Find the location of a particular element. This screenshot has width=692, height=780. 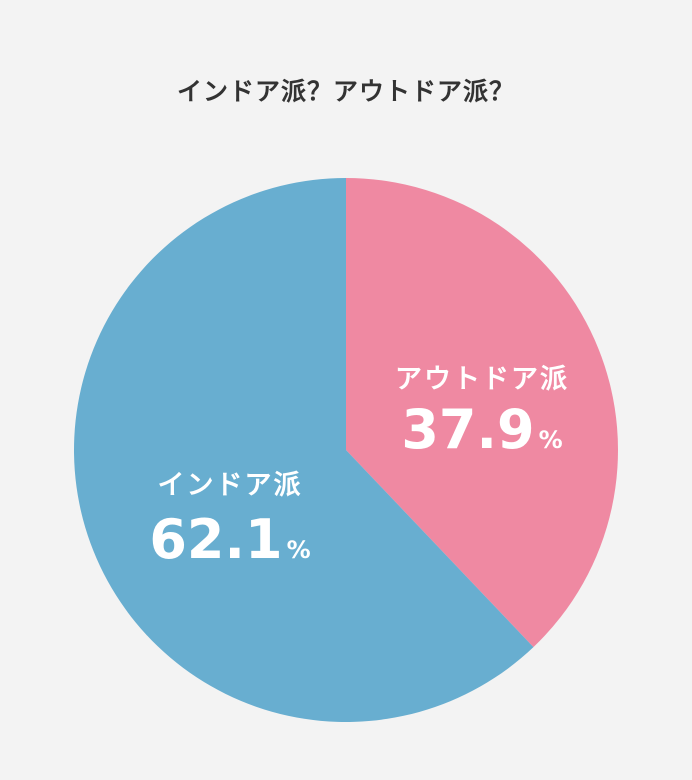

chart-title: インドア派？アウトドア派？ is located at coordinates (345, 91).